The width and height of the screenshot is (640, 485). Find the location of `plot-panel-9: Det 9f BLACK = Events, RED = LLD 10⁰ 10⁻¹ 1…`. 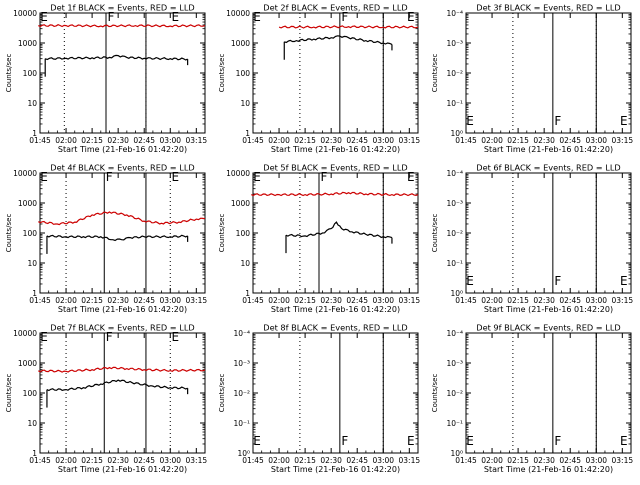

plot-panel-9: Det 9f BLACK = Events, RED = LLD 10⁰ 10⁻¹ 1… is located at coordinates (532, 399).